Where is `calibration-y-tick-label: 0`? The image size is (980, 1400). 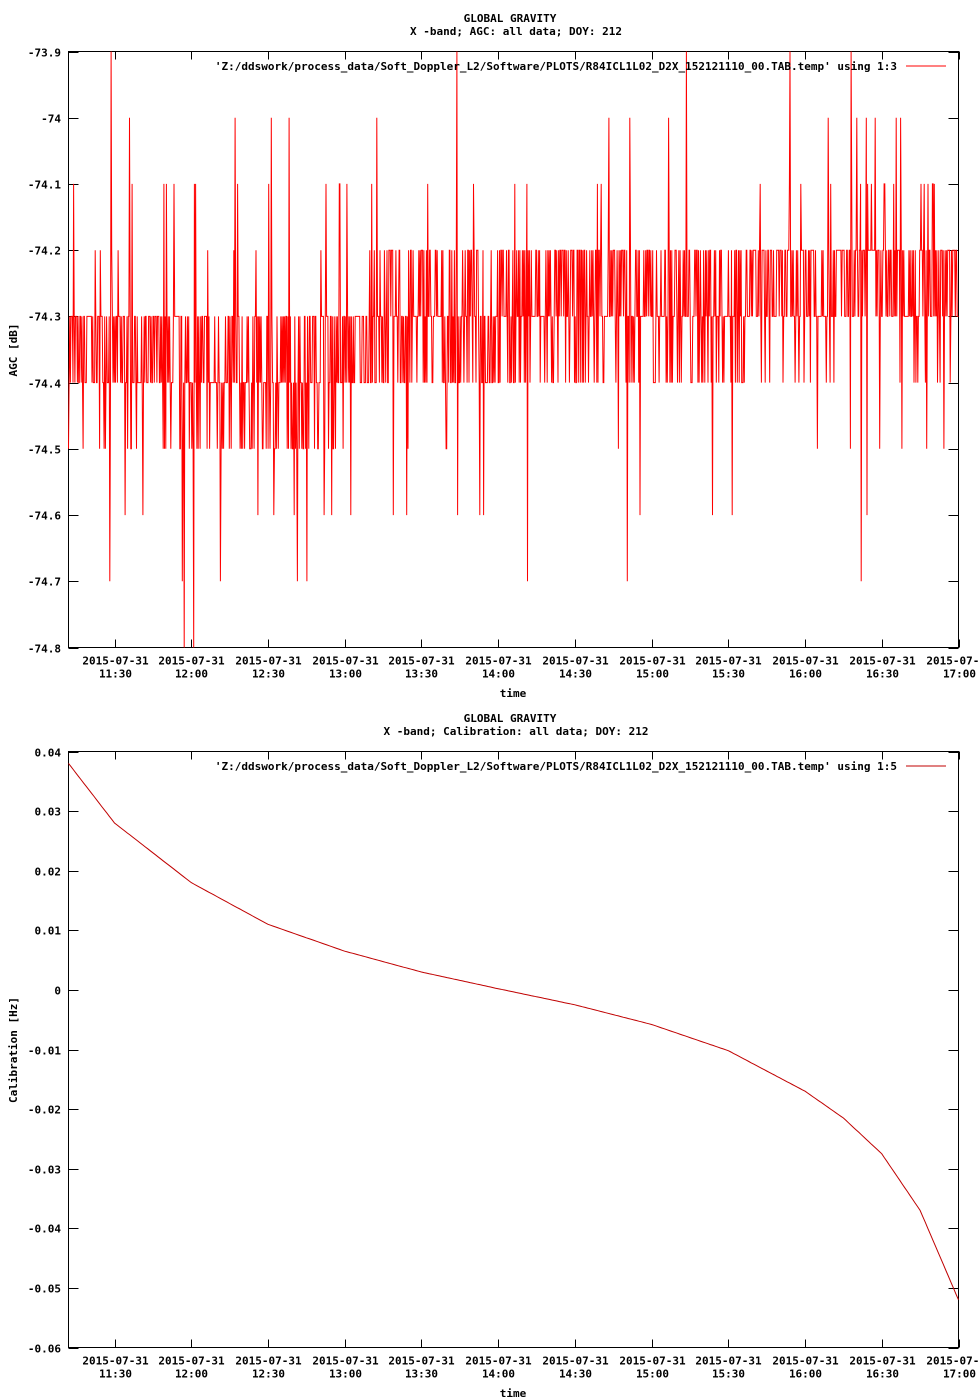 calibration-y-tick-label: 0 is located at coordinates (57, 991).